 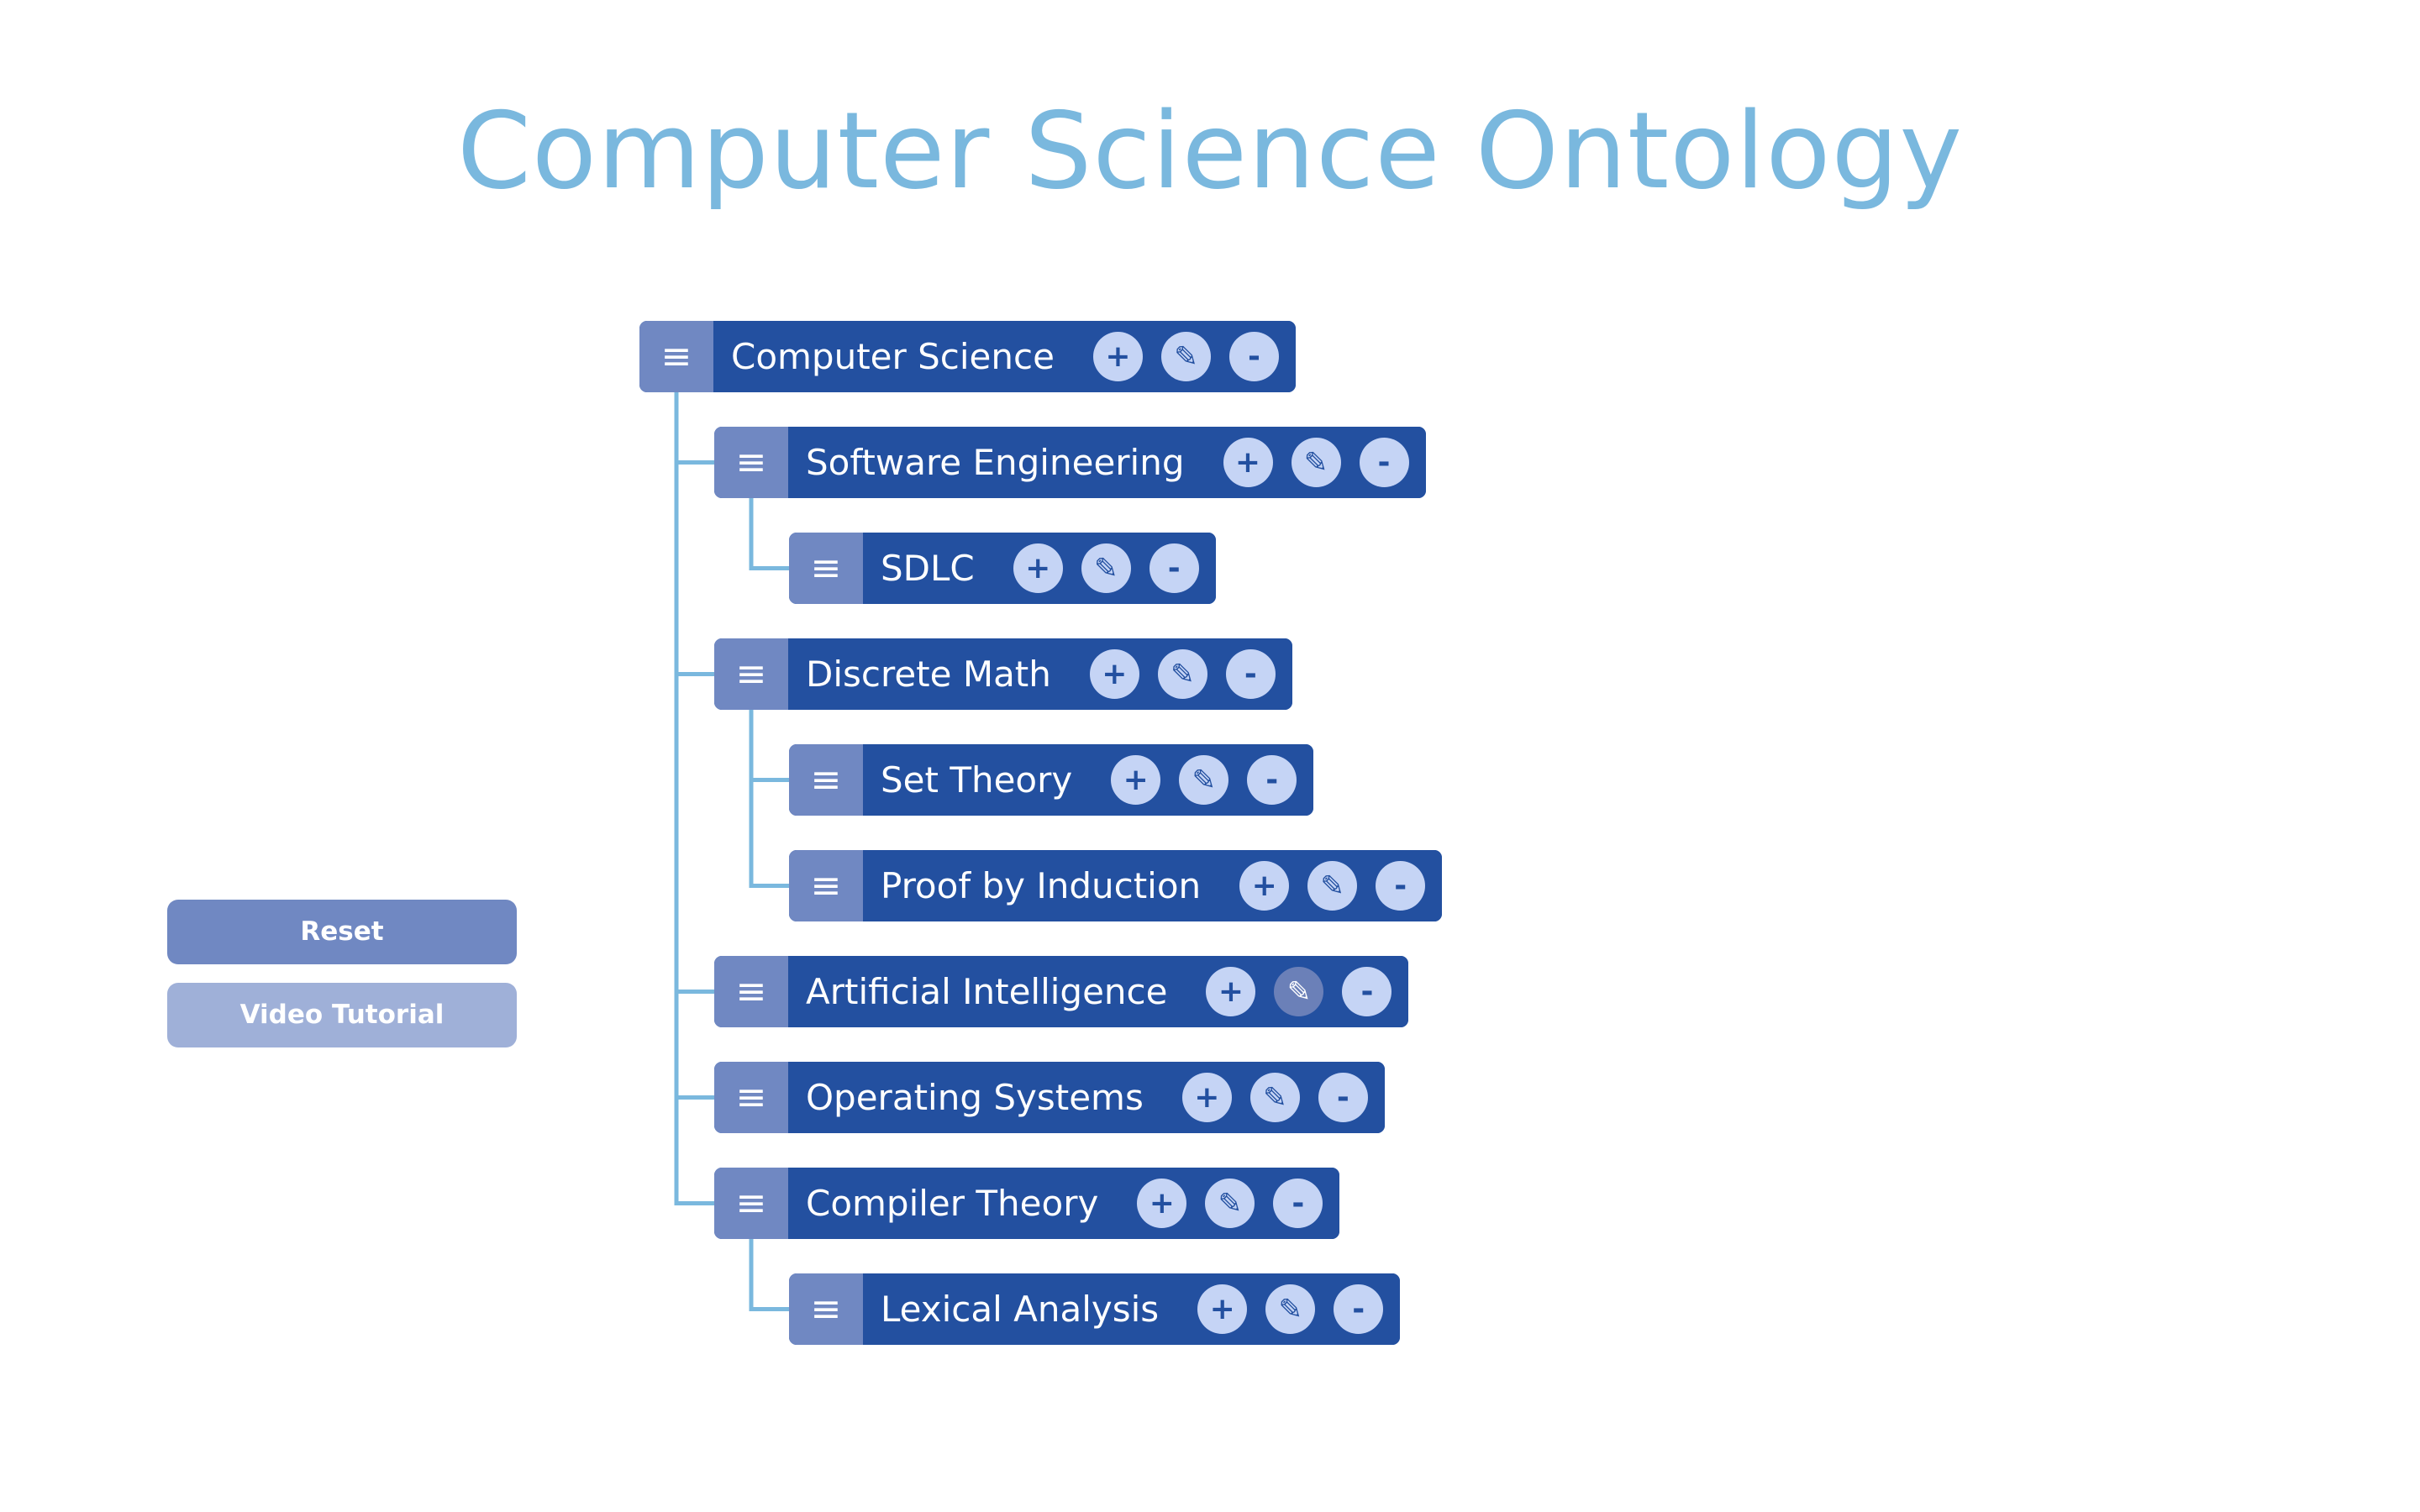 I want to click on node-label: Computer Science, so click(x=893, y=356).